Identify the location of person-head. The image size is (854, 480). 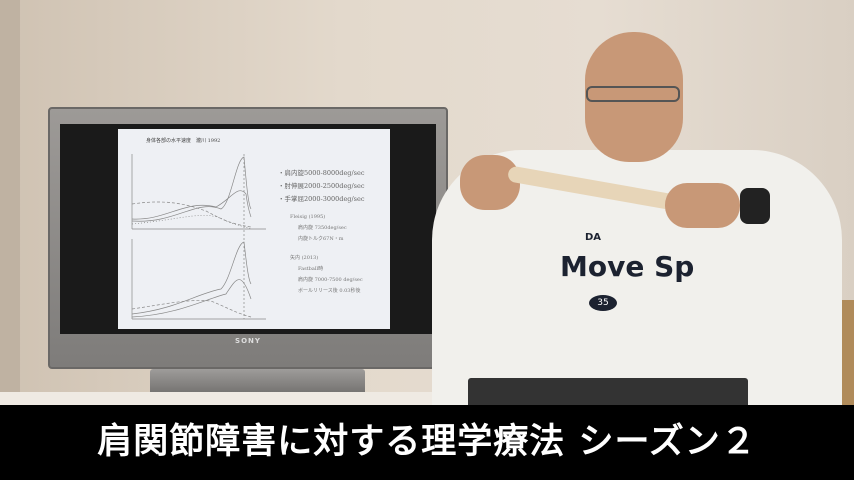
(634, 97).